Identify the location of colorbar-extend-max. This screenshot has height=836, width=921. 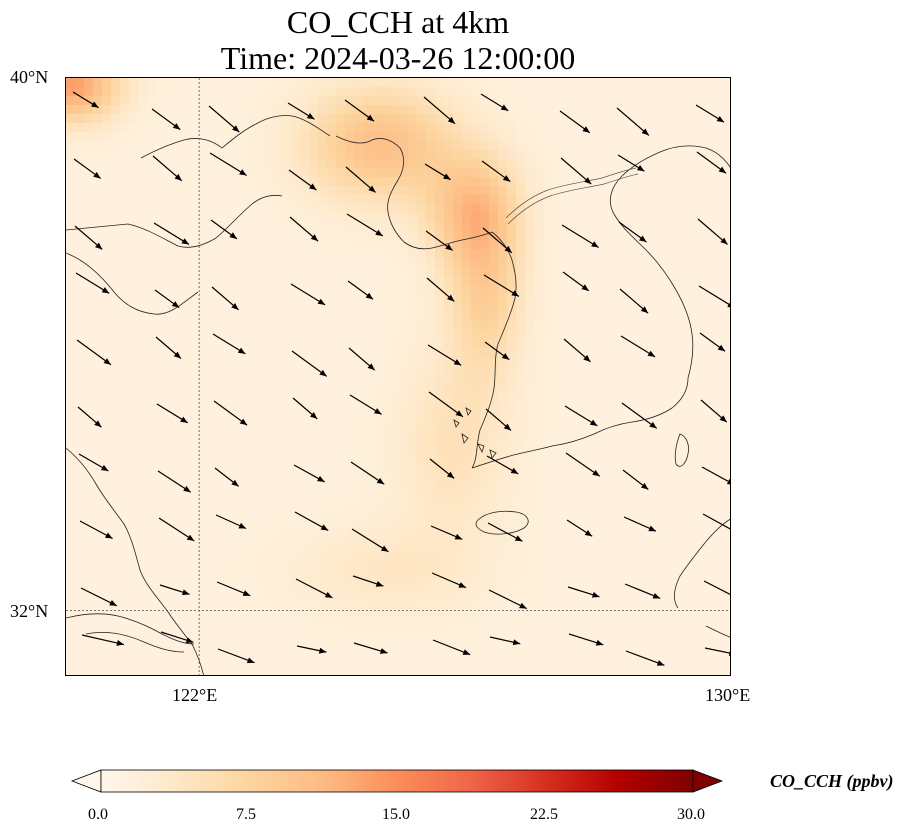
(708, 781).